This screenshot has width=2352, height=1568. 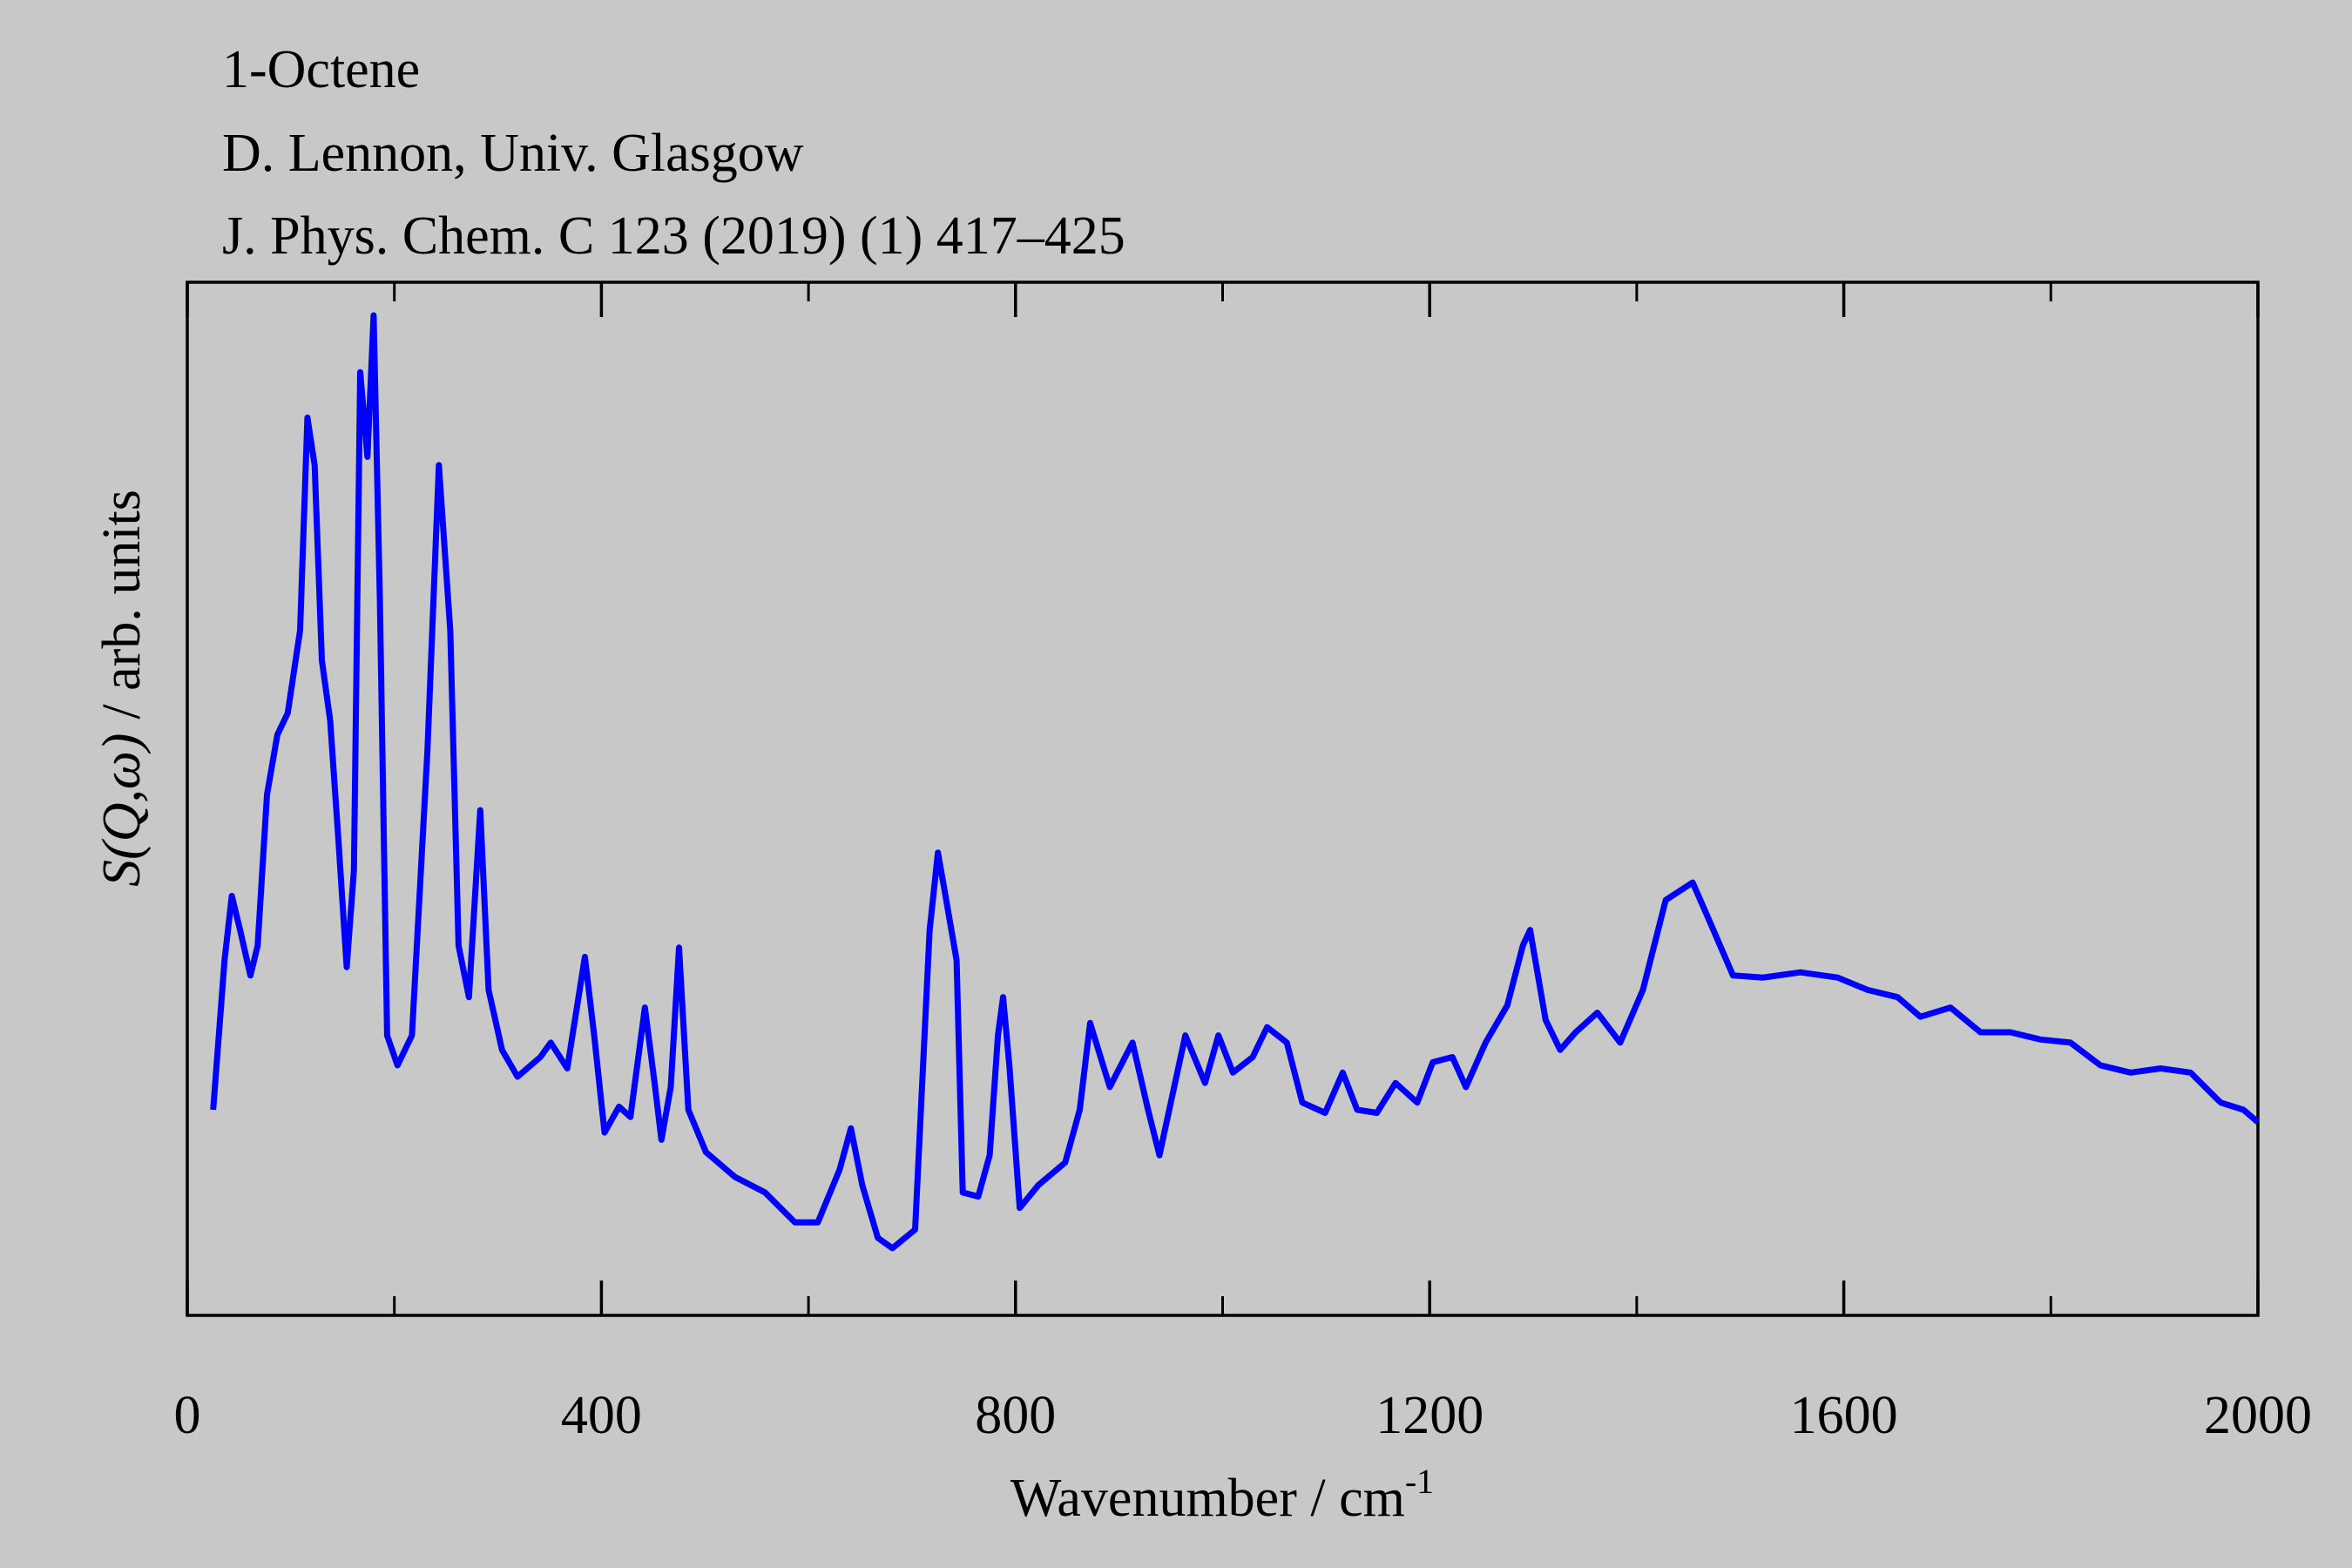 What do you see at coordinates (1419, 1481) in the screenshot?
I see `x-label-sup: -1` at bounding box center [1419, 1481].